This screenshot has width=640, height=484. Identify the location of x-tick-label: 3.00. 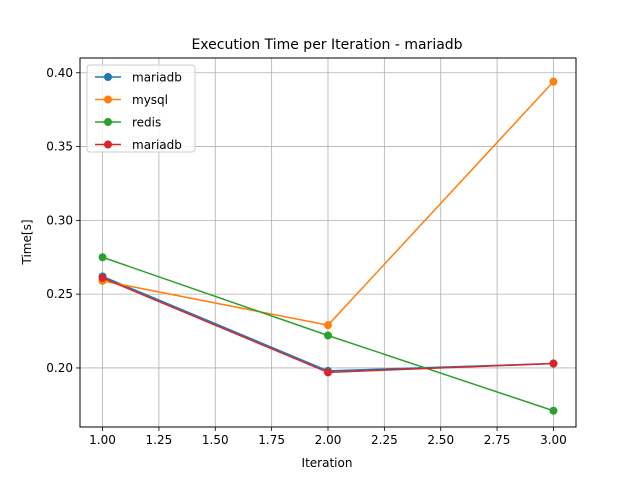
(553, 440).